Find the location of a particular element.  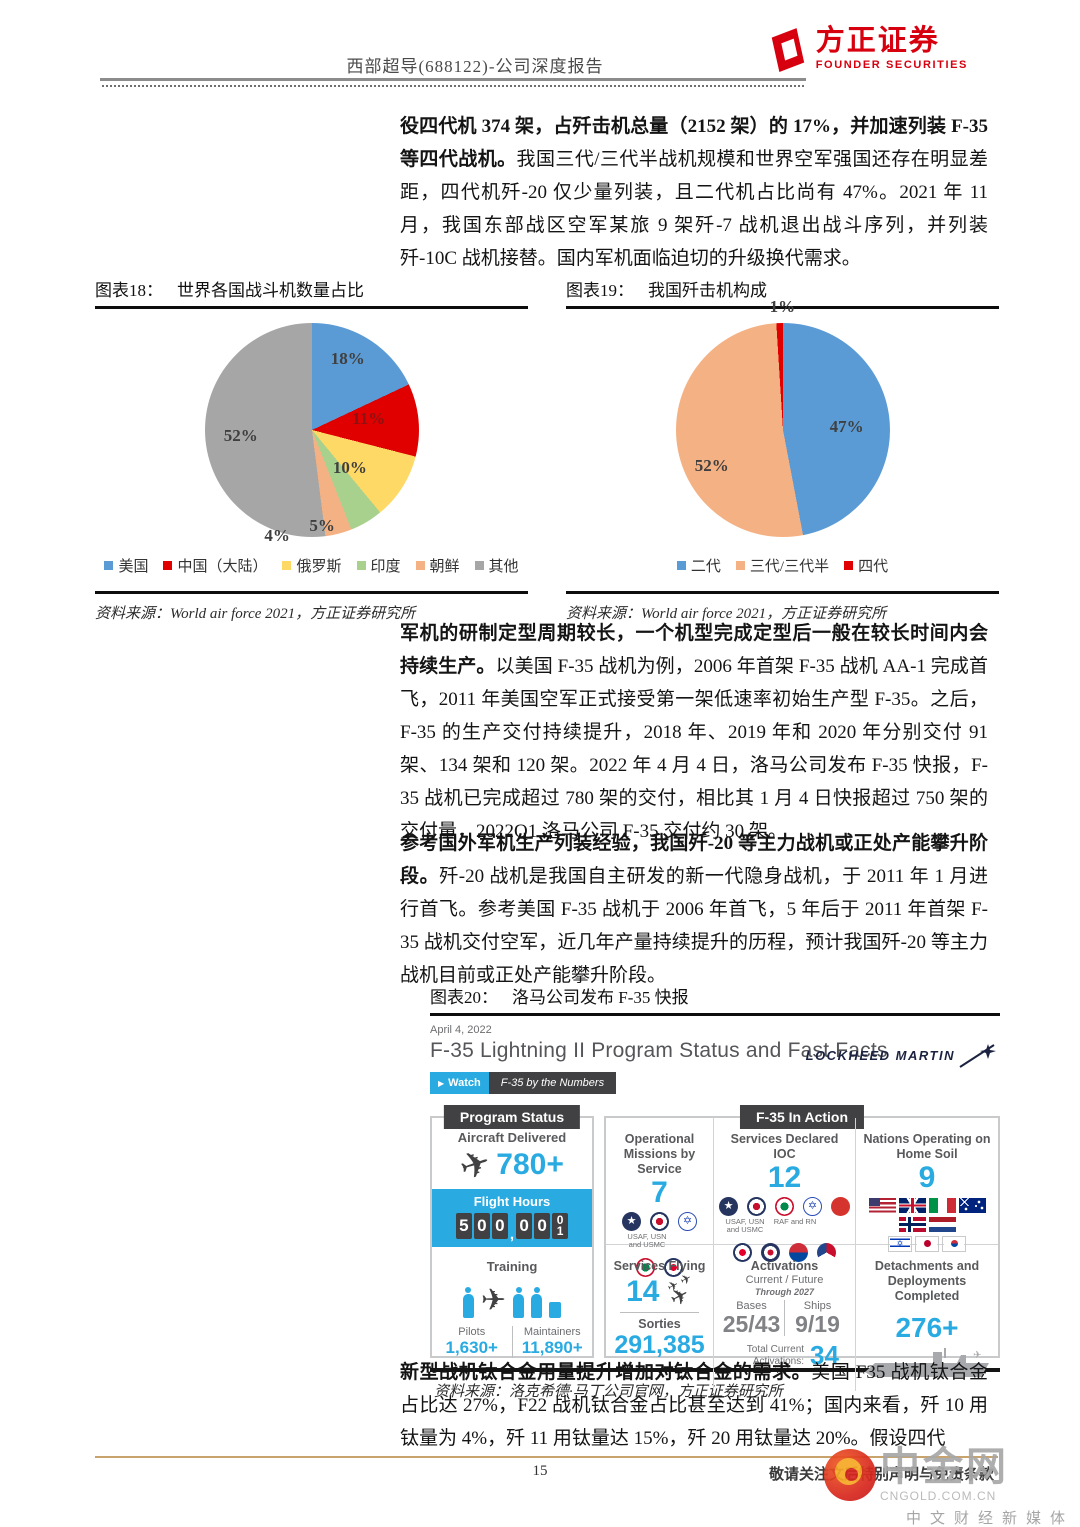

paragraph-3-bold: 参考国外军机生产列装经验，我国歼-20 等主力战机或正处产能攀升阶段。 is located at coordinates (694, 860).